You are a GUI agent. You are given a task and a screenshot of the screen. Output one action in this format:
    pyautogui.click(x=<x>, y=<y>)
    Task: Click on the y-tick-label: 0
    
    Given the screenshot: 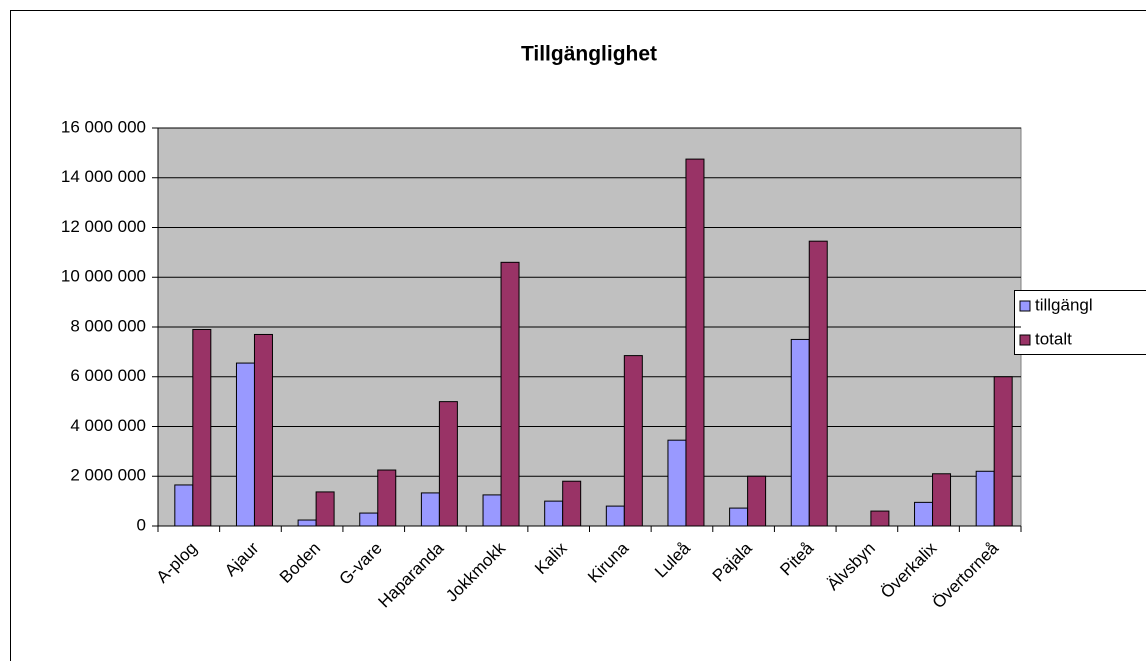 What is the action you would take?
    pyautogui.click(x=141, y=524)
    